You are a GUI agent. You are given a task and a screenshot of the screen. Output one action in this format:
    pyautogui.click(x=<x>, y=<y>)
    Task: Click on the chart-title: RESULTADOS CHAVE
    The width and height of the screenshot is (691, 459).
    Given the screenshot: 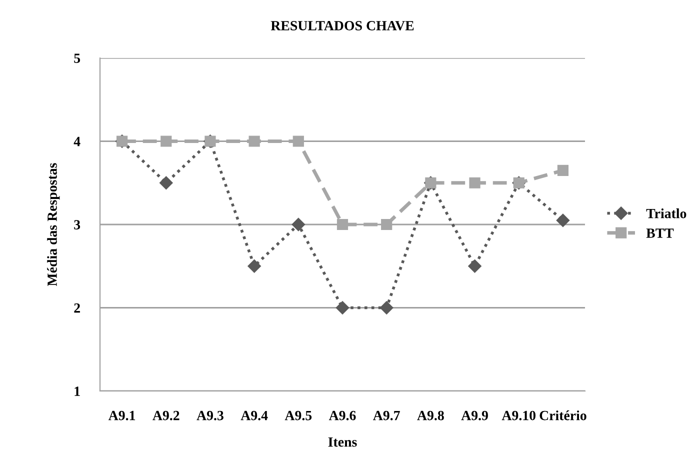 What is the action you would take?
    pyautogui.click(x=342, y=25)
    